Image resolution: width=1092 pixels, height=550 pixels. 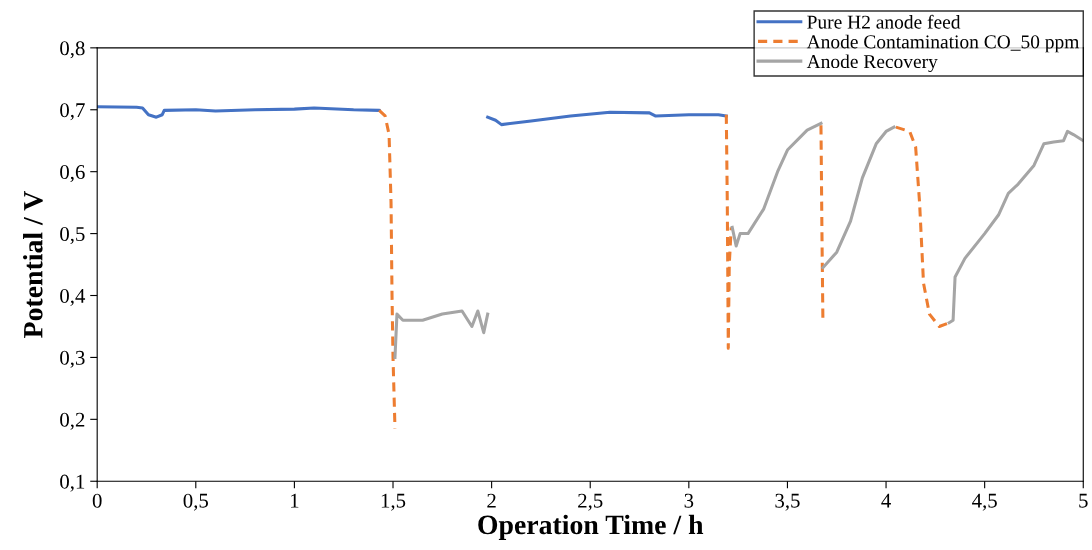 What do you see at coordinates (872, 63) in the screenshot?
I see `legend-label: Anode Recovery` at bounding box center [872, 63].